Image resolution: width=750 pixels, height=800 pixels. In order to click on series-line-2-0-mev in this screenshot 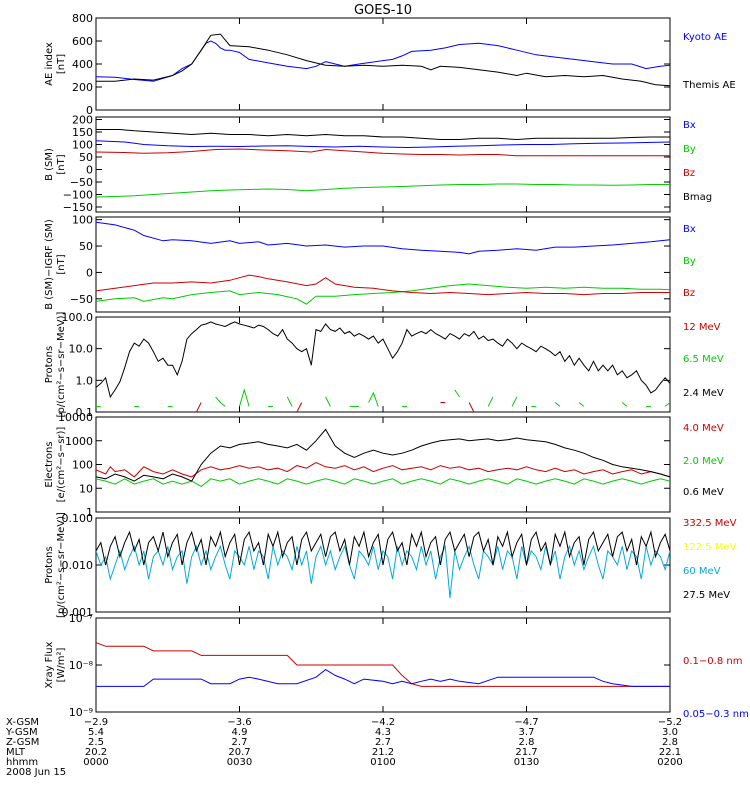, I will do `click(383, 482)`.